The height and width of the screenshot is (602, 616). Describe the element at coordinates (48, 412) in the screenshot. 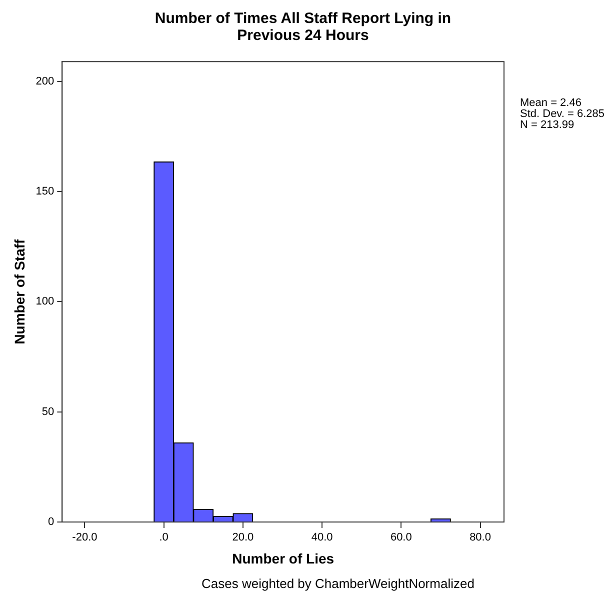

I see `y-tick-label: 50` at that location.